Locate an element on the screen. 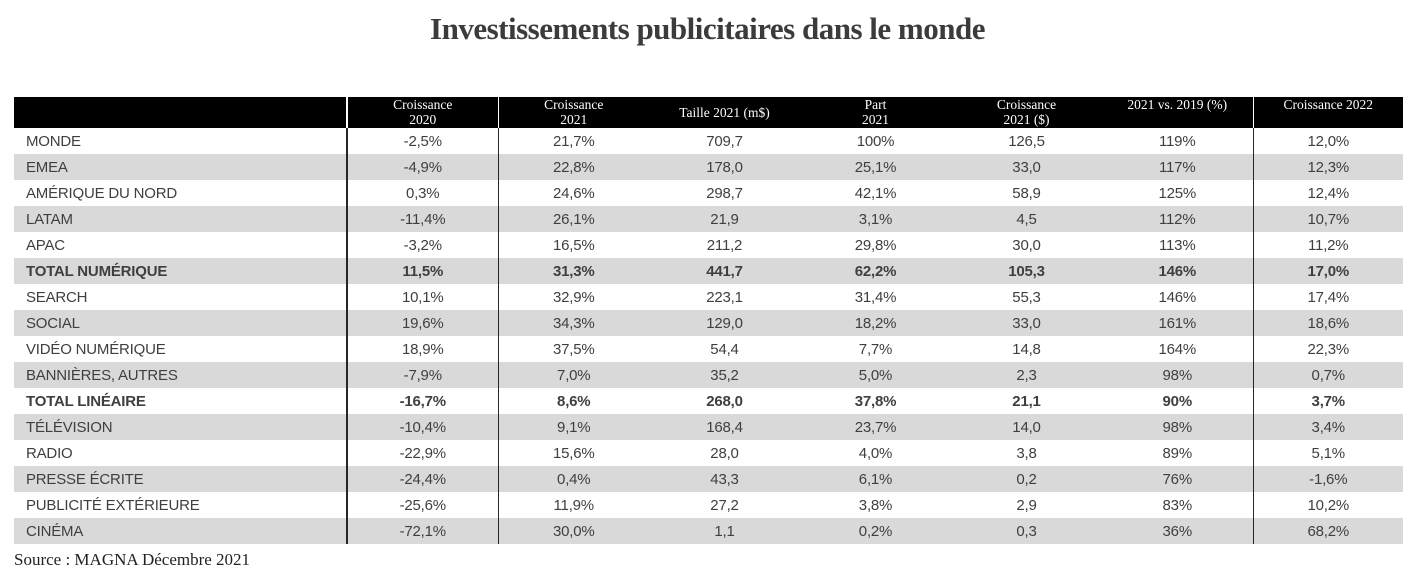  value-cell: 27,2 is located at coordinates (724, 505).